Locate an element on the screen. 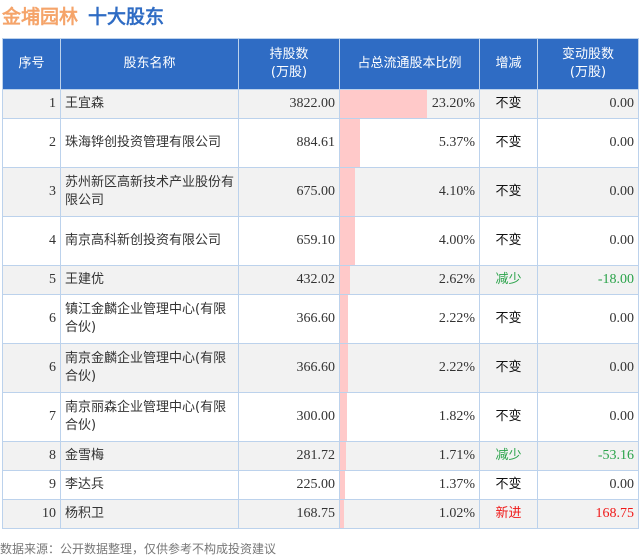  ratio-text: 4.10% is located at coordinates (456, 191).